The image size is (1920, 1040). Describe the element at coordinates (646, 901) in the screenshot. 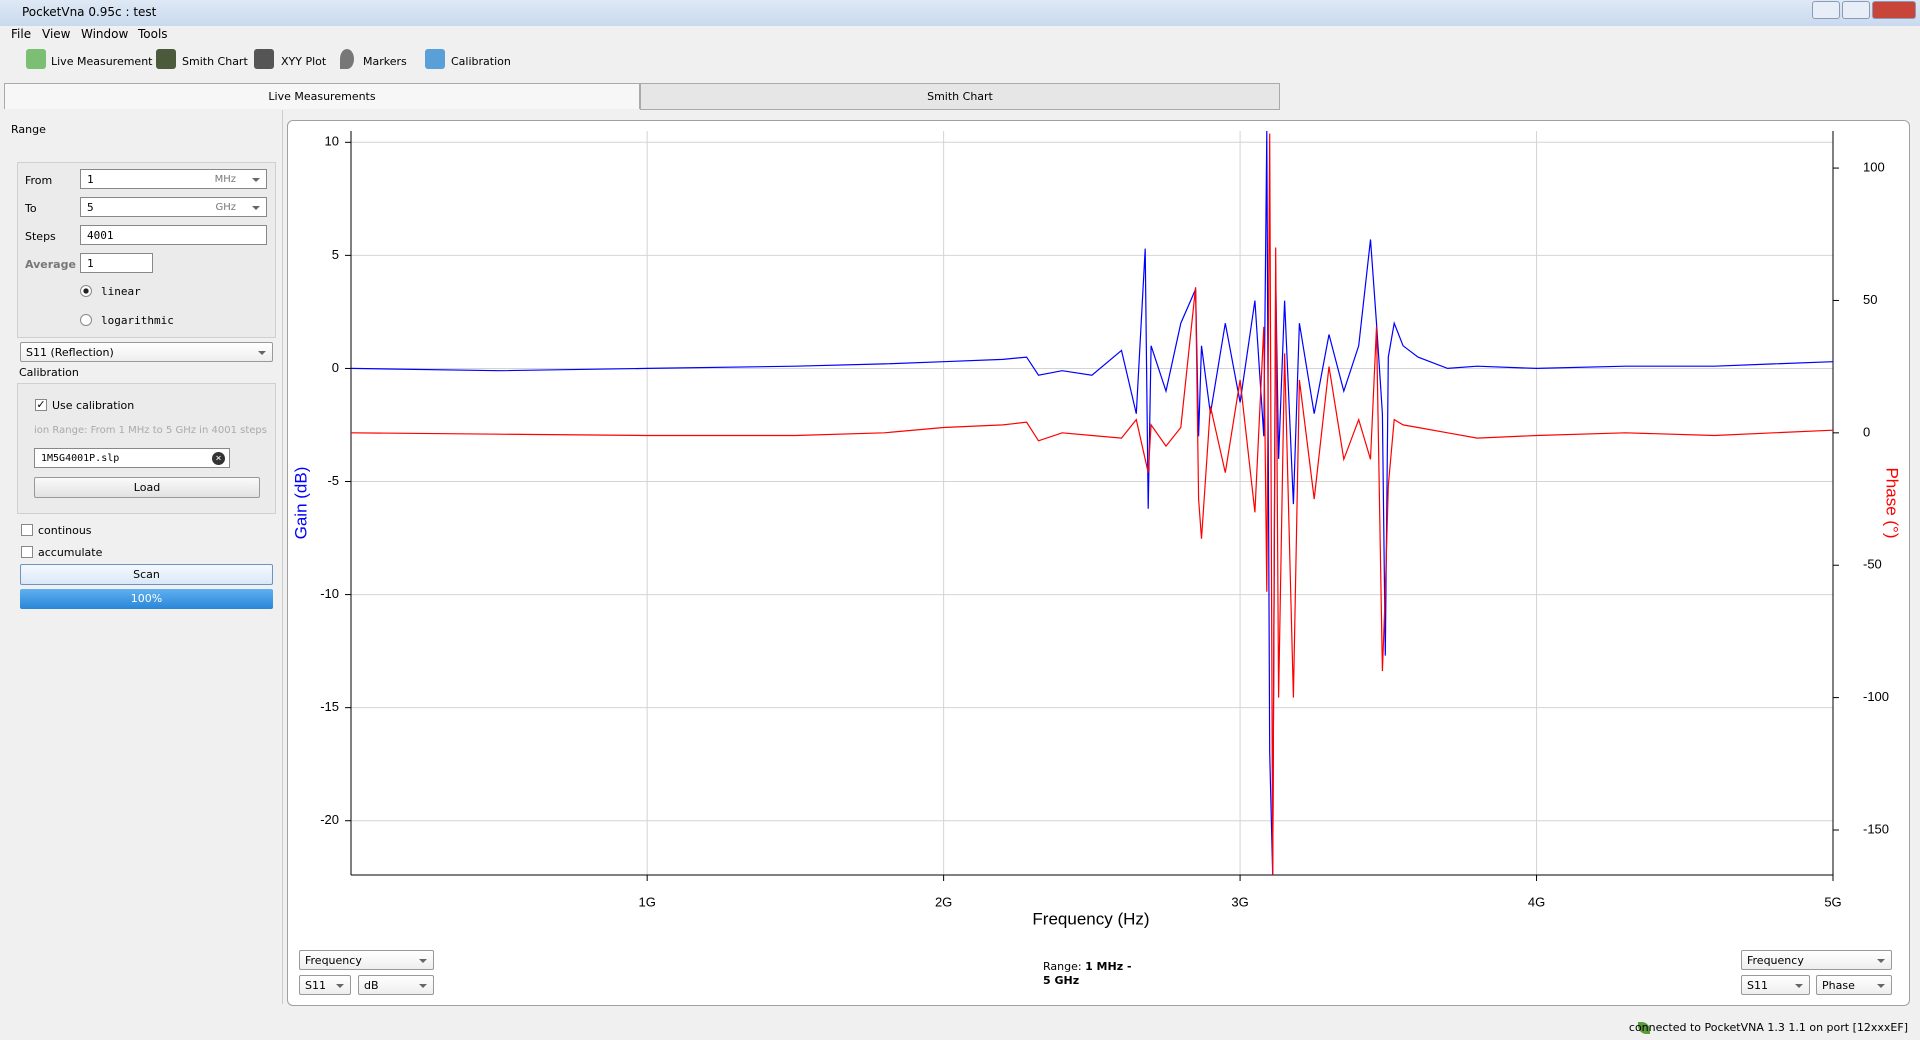

I see `x-tick-label: 1G` at that location.